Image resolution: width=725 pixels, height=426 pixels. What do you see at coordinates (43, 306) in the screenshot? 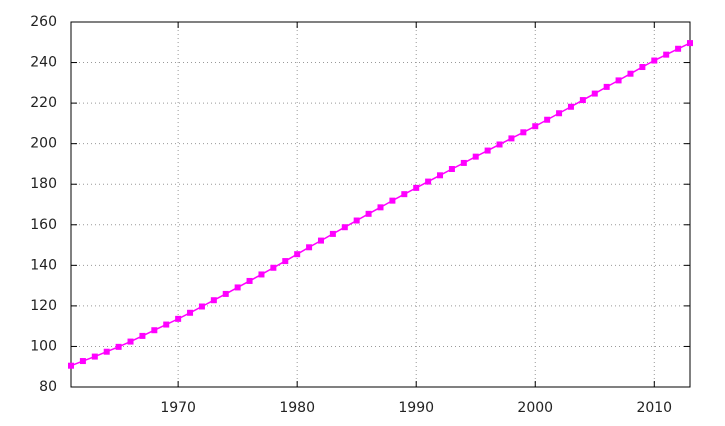
I see `y-tick-label: 120` at bounding box center [43, 306].